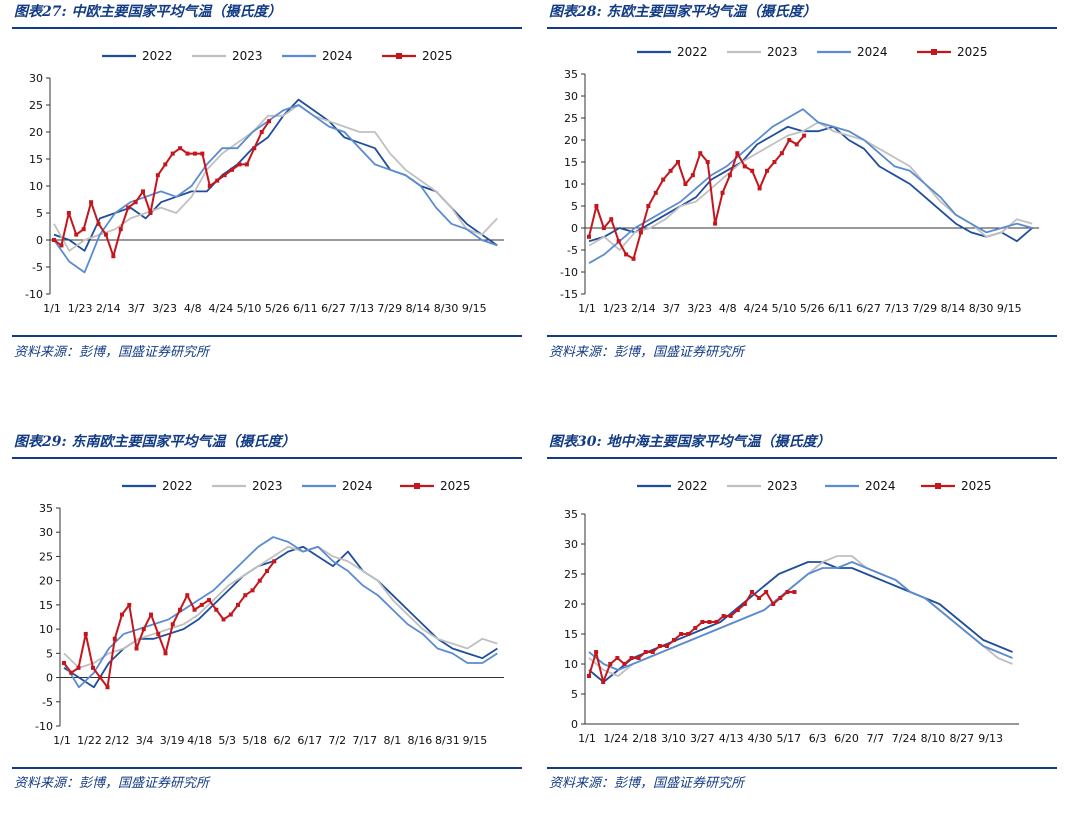 This screenshot has width=1065, height=815. I want to click on y-tick-label: 10, so click(571, 664).